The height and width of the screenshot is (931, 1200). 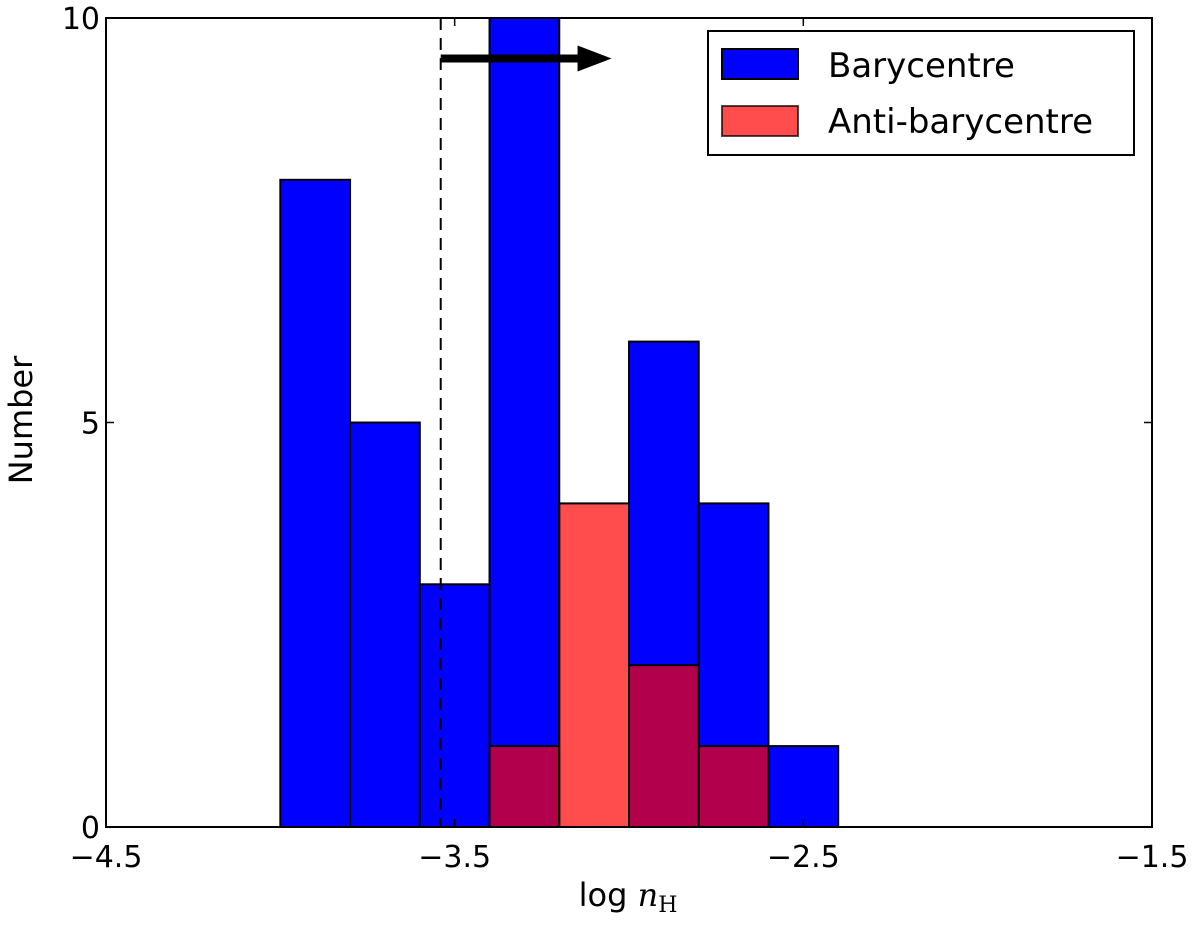 I want to click on x-axis-label-prefix: log, so click(x=608, y=895).